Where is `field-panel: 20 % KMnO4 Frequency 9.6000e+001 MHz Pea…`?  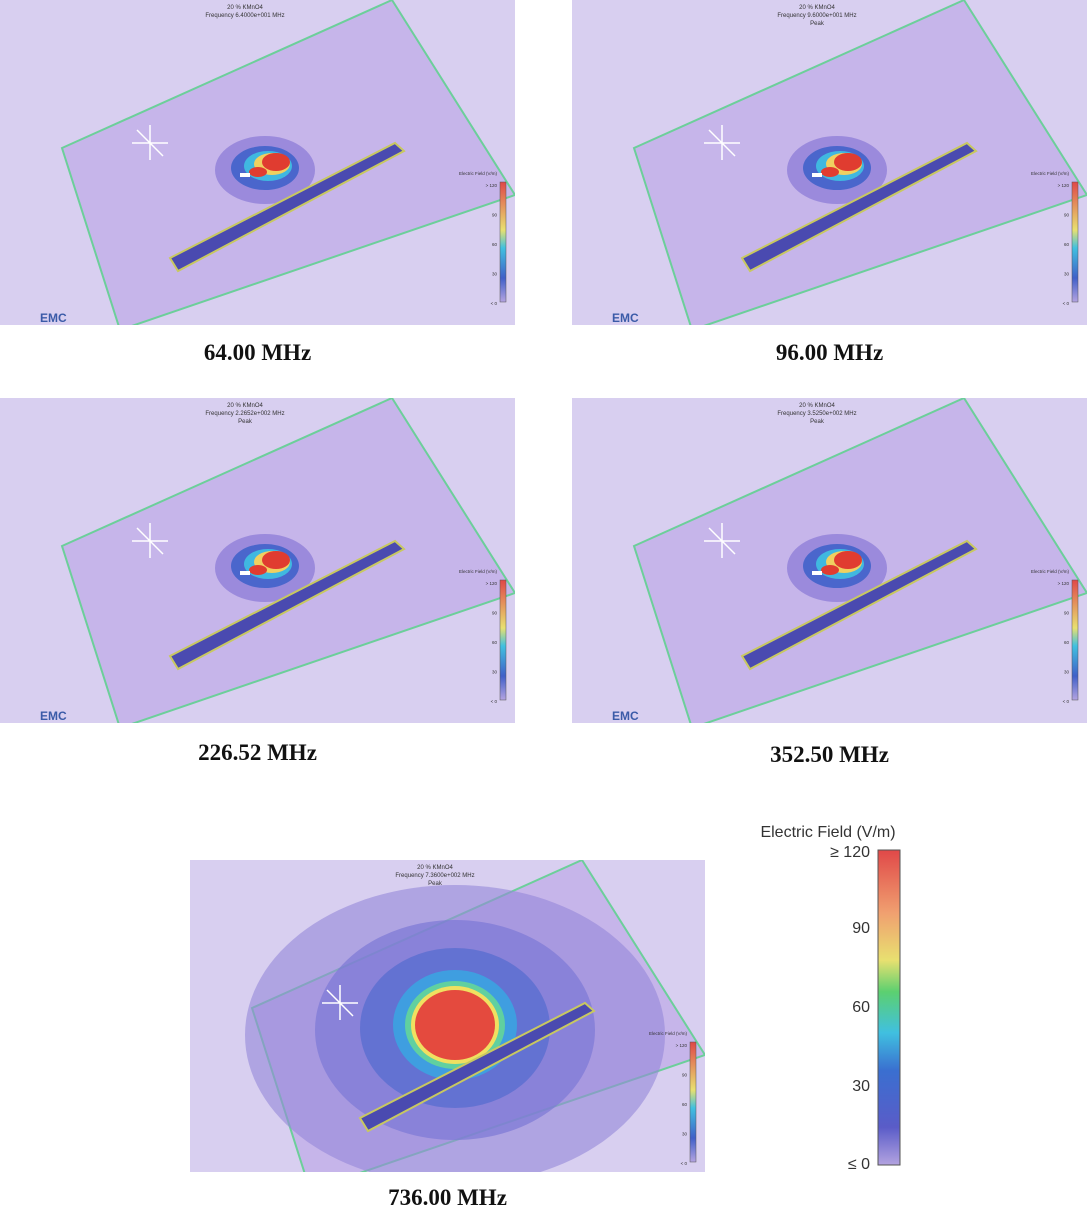
field-panel: 20 % KMnO4 Frequency 9.6000e+001 MHz Pea… is located at coordinates (829, 162).